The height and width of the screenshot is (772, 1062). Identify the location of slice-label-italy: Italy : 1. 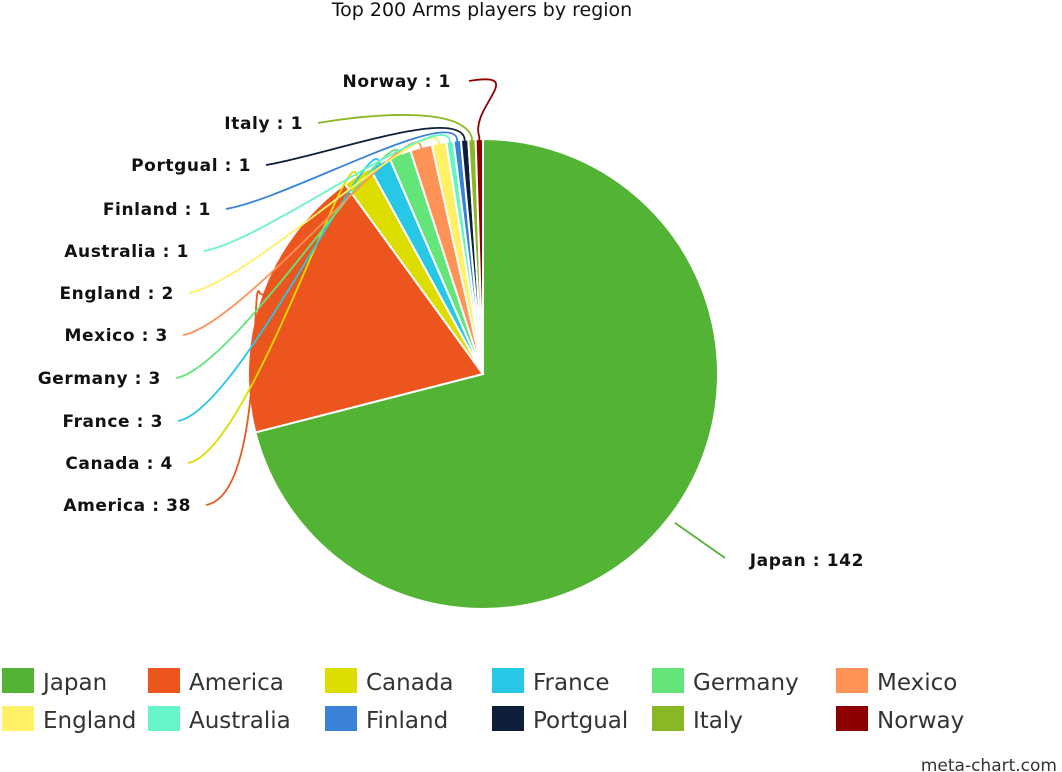
(263, 124).